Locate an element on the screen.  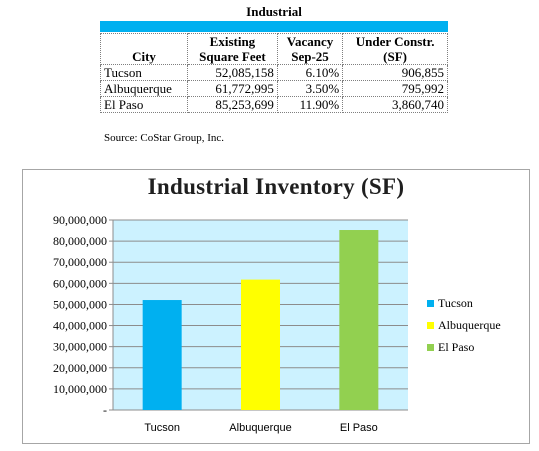
legend-item-el-paso: El Paso is located at coordinates (464, 347).